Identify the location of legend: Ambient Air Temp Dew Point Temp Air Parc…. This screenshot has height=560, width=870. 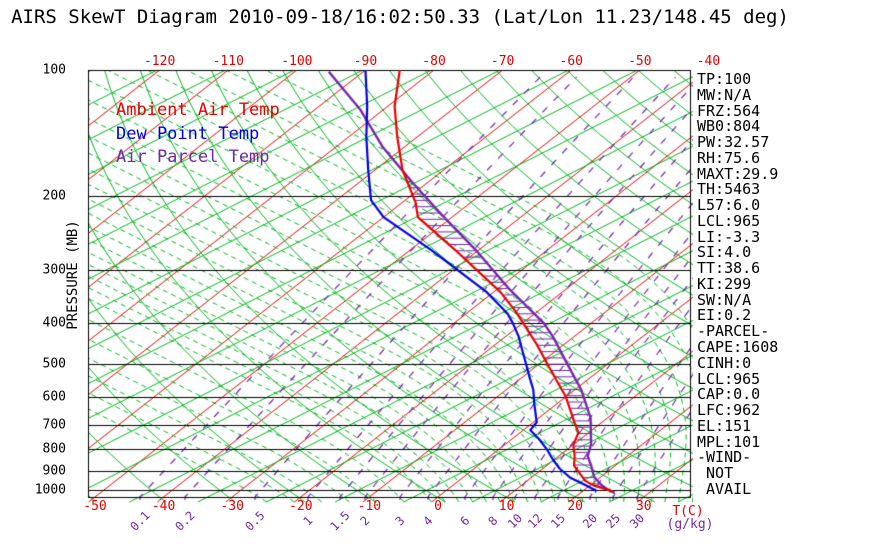
(198, 134).